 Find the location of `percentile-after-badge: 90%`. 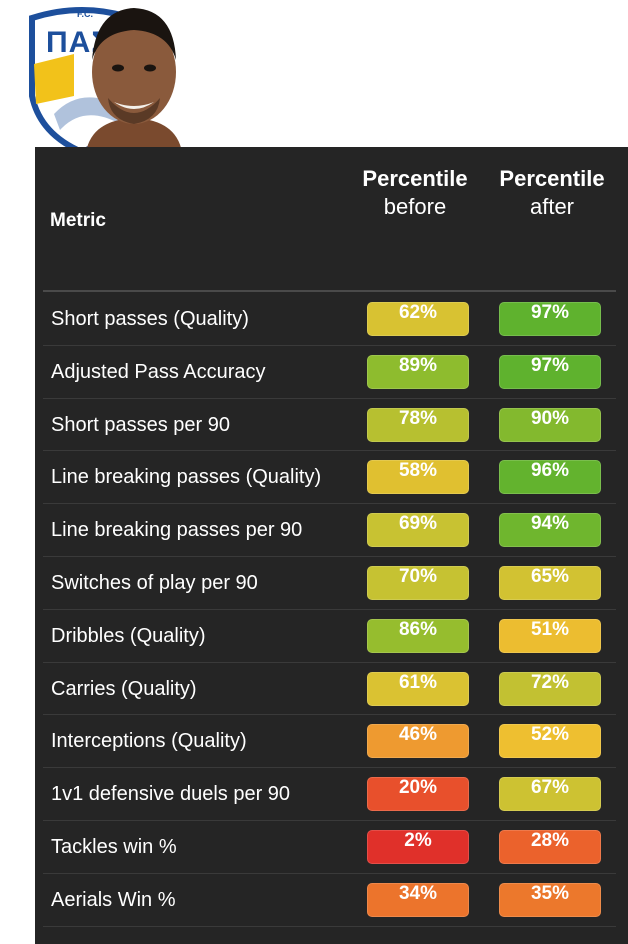

percentile-after-badge: 90% is located at coordinates (550, 424).